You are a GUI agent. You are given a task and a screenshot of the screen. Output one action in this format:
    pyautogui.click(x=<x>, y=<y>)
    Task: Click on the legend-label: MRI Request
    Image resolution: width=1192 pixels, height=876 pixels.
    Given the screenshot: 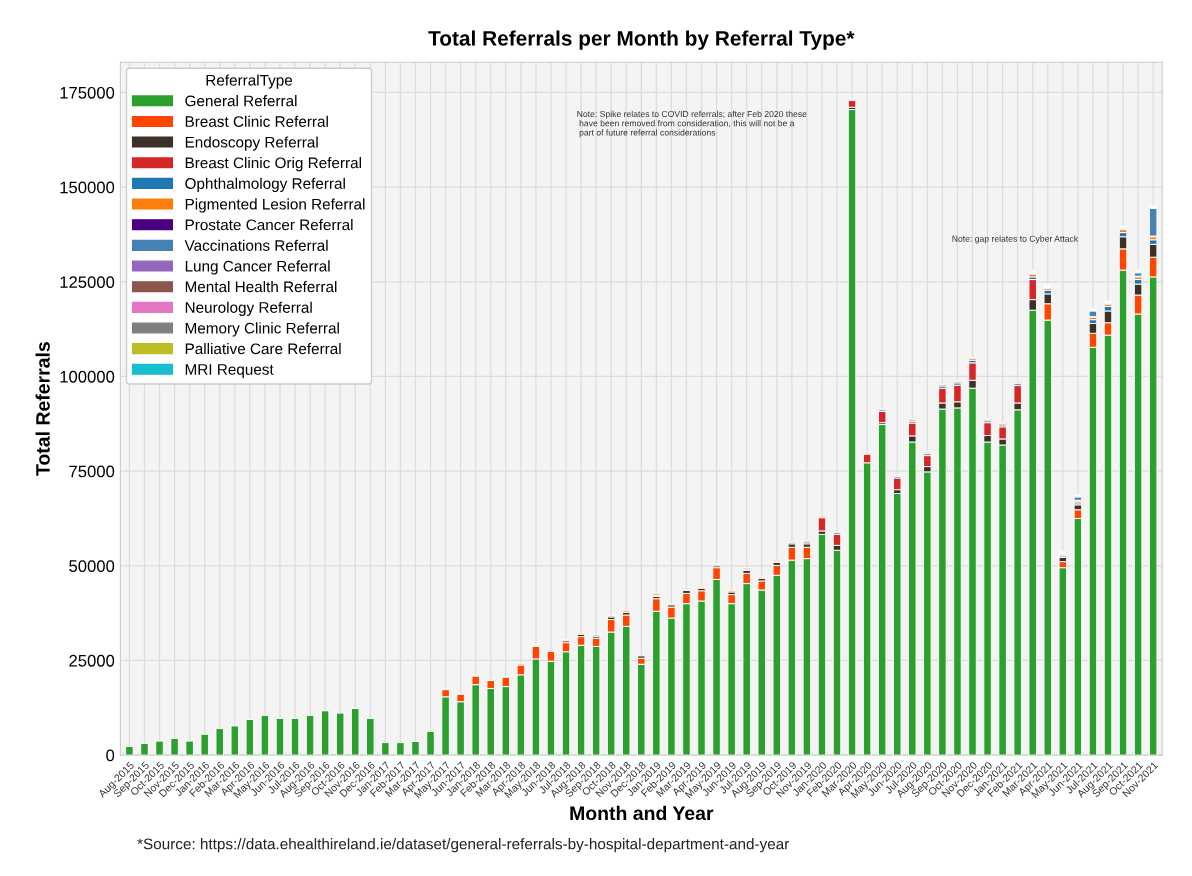 What is the action you would take?
    pyautogui.click(x=229, y=371)
    